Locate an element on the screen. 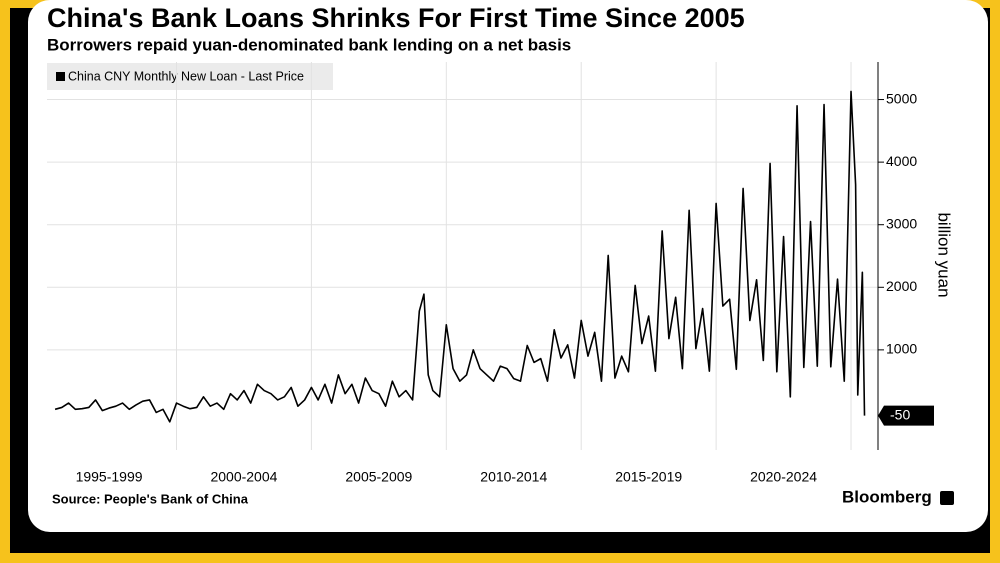 The width and height of the screenshot is (1000, 563). brand-icon is located at coordinates (947, 498).